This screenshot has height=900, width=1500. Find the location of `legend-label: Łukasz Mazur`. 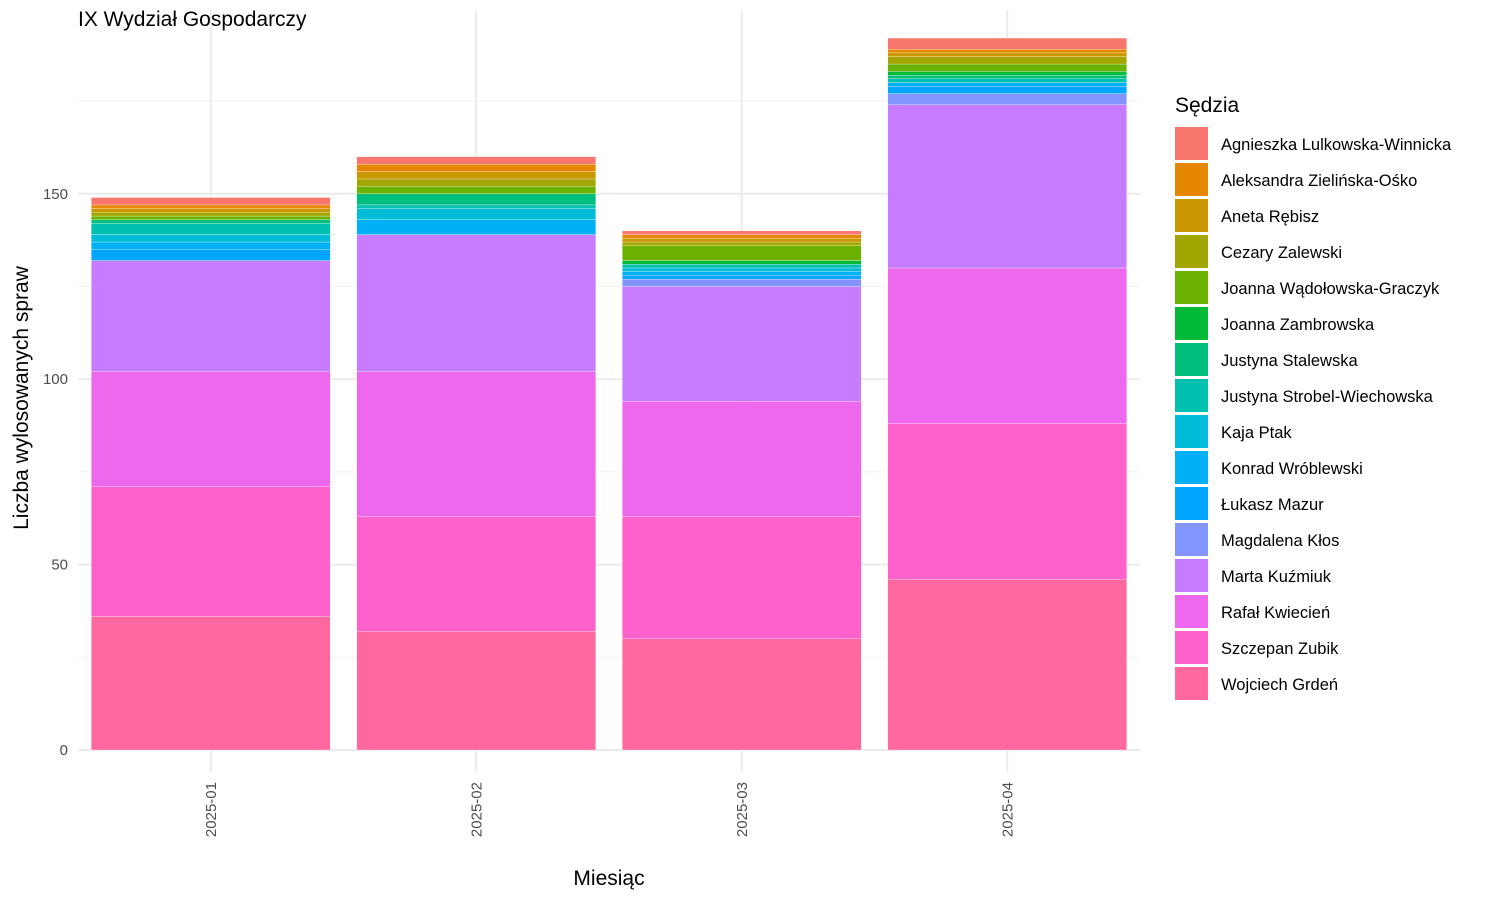

legend-label: Łukasz Mazur is located at coordinates (1272, 505).